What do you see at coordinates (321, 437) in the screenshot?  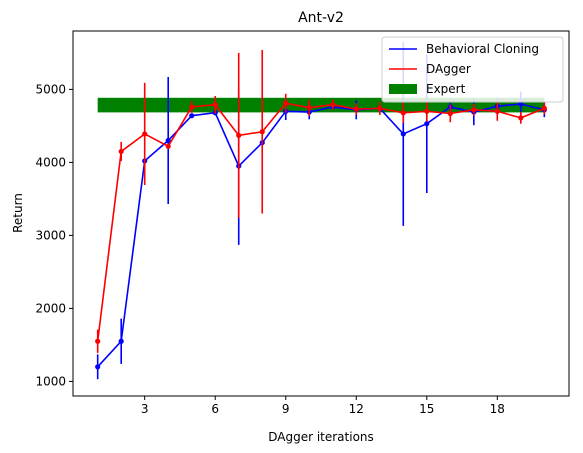 I see `x-axis-label: DAgger iterations` at bounding box center [321, 437].